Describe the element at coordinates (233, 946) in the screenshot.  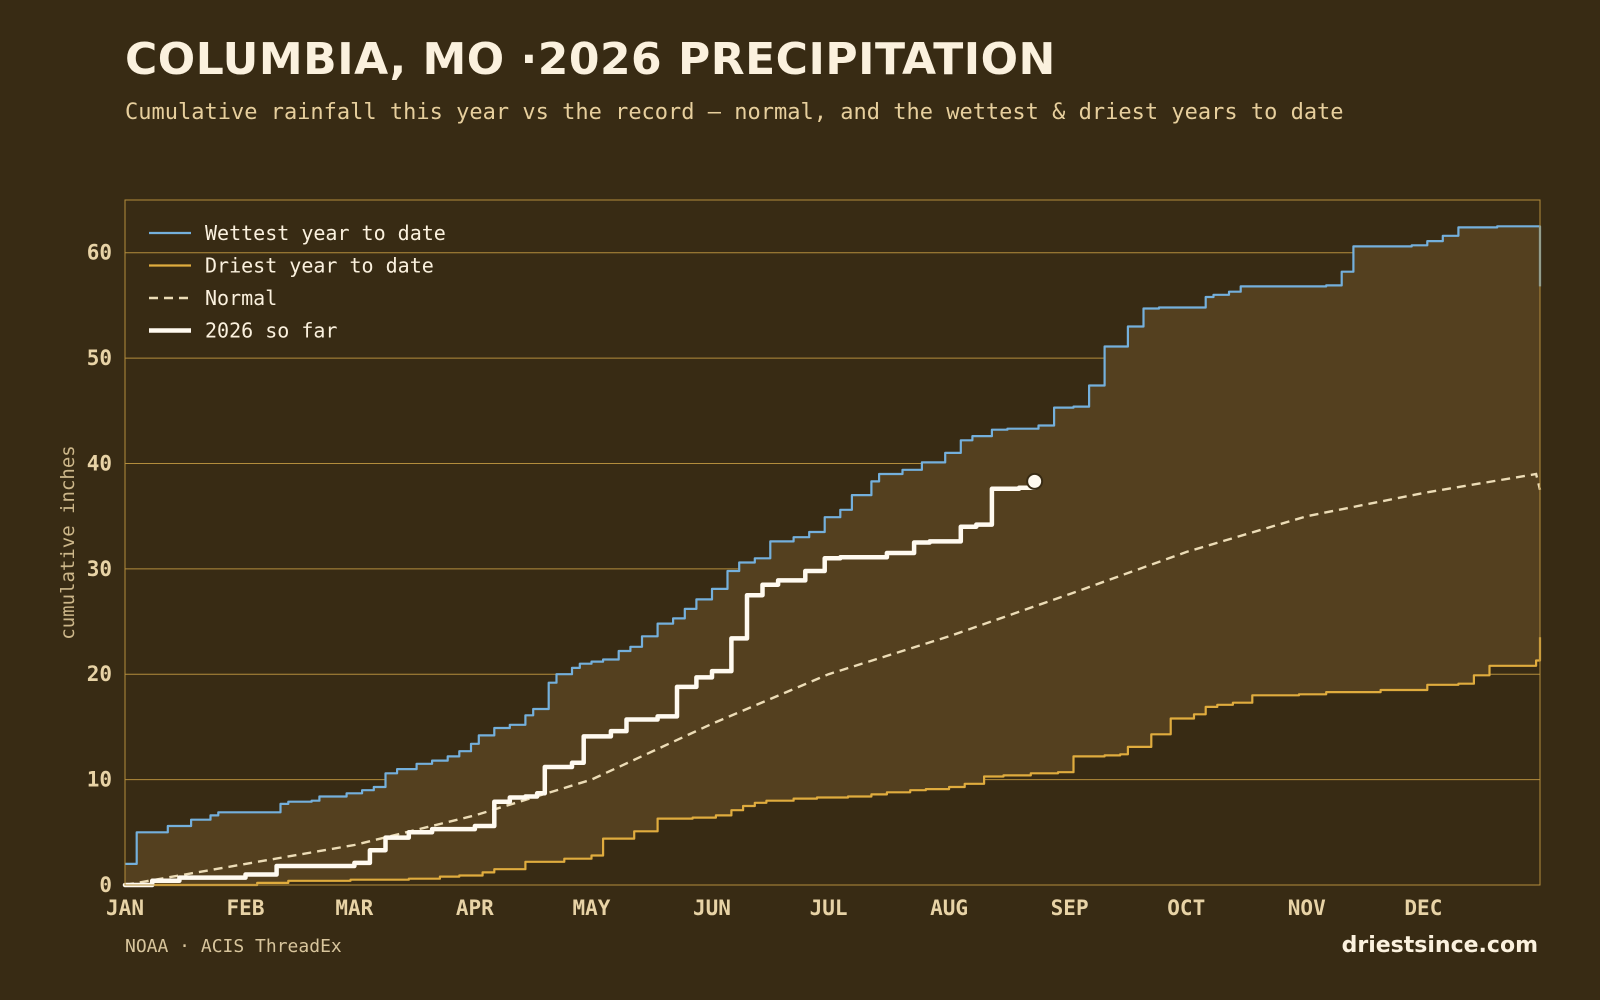
I see `data-source: NOAA · ACIS ThreadEx` at that location.